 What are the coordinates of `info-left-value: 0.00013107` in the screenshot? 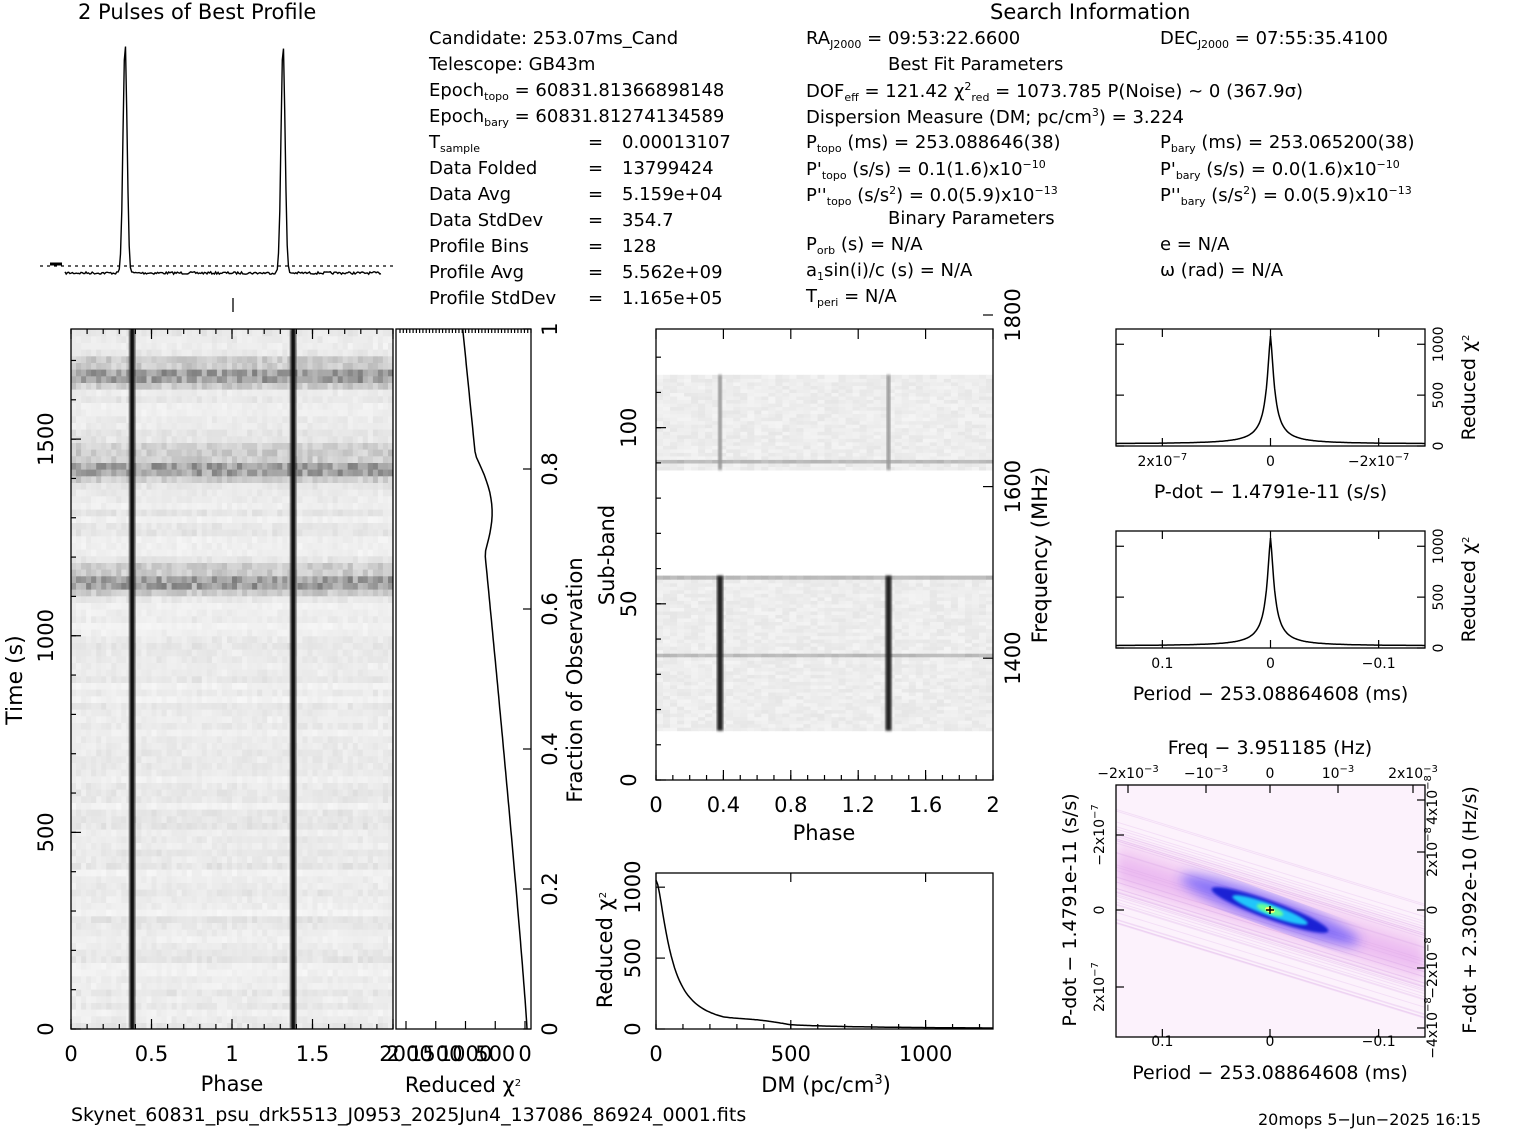 It's located at (676, 142).